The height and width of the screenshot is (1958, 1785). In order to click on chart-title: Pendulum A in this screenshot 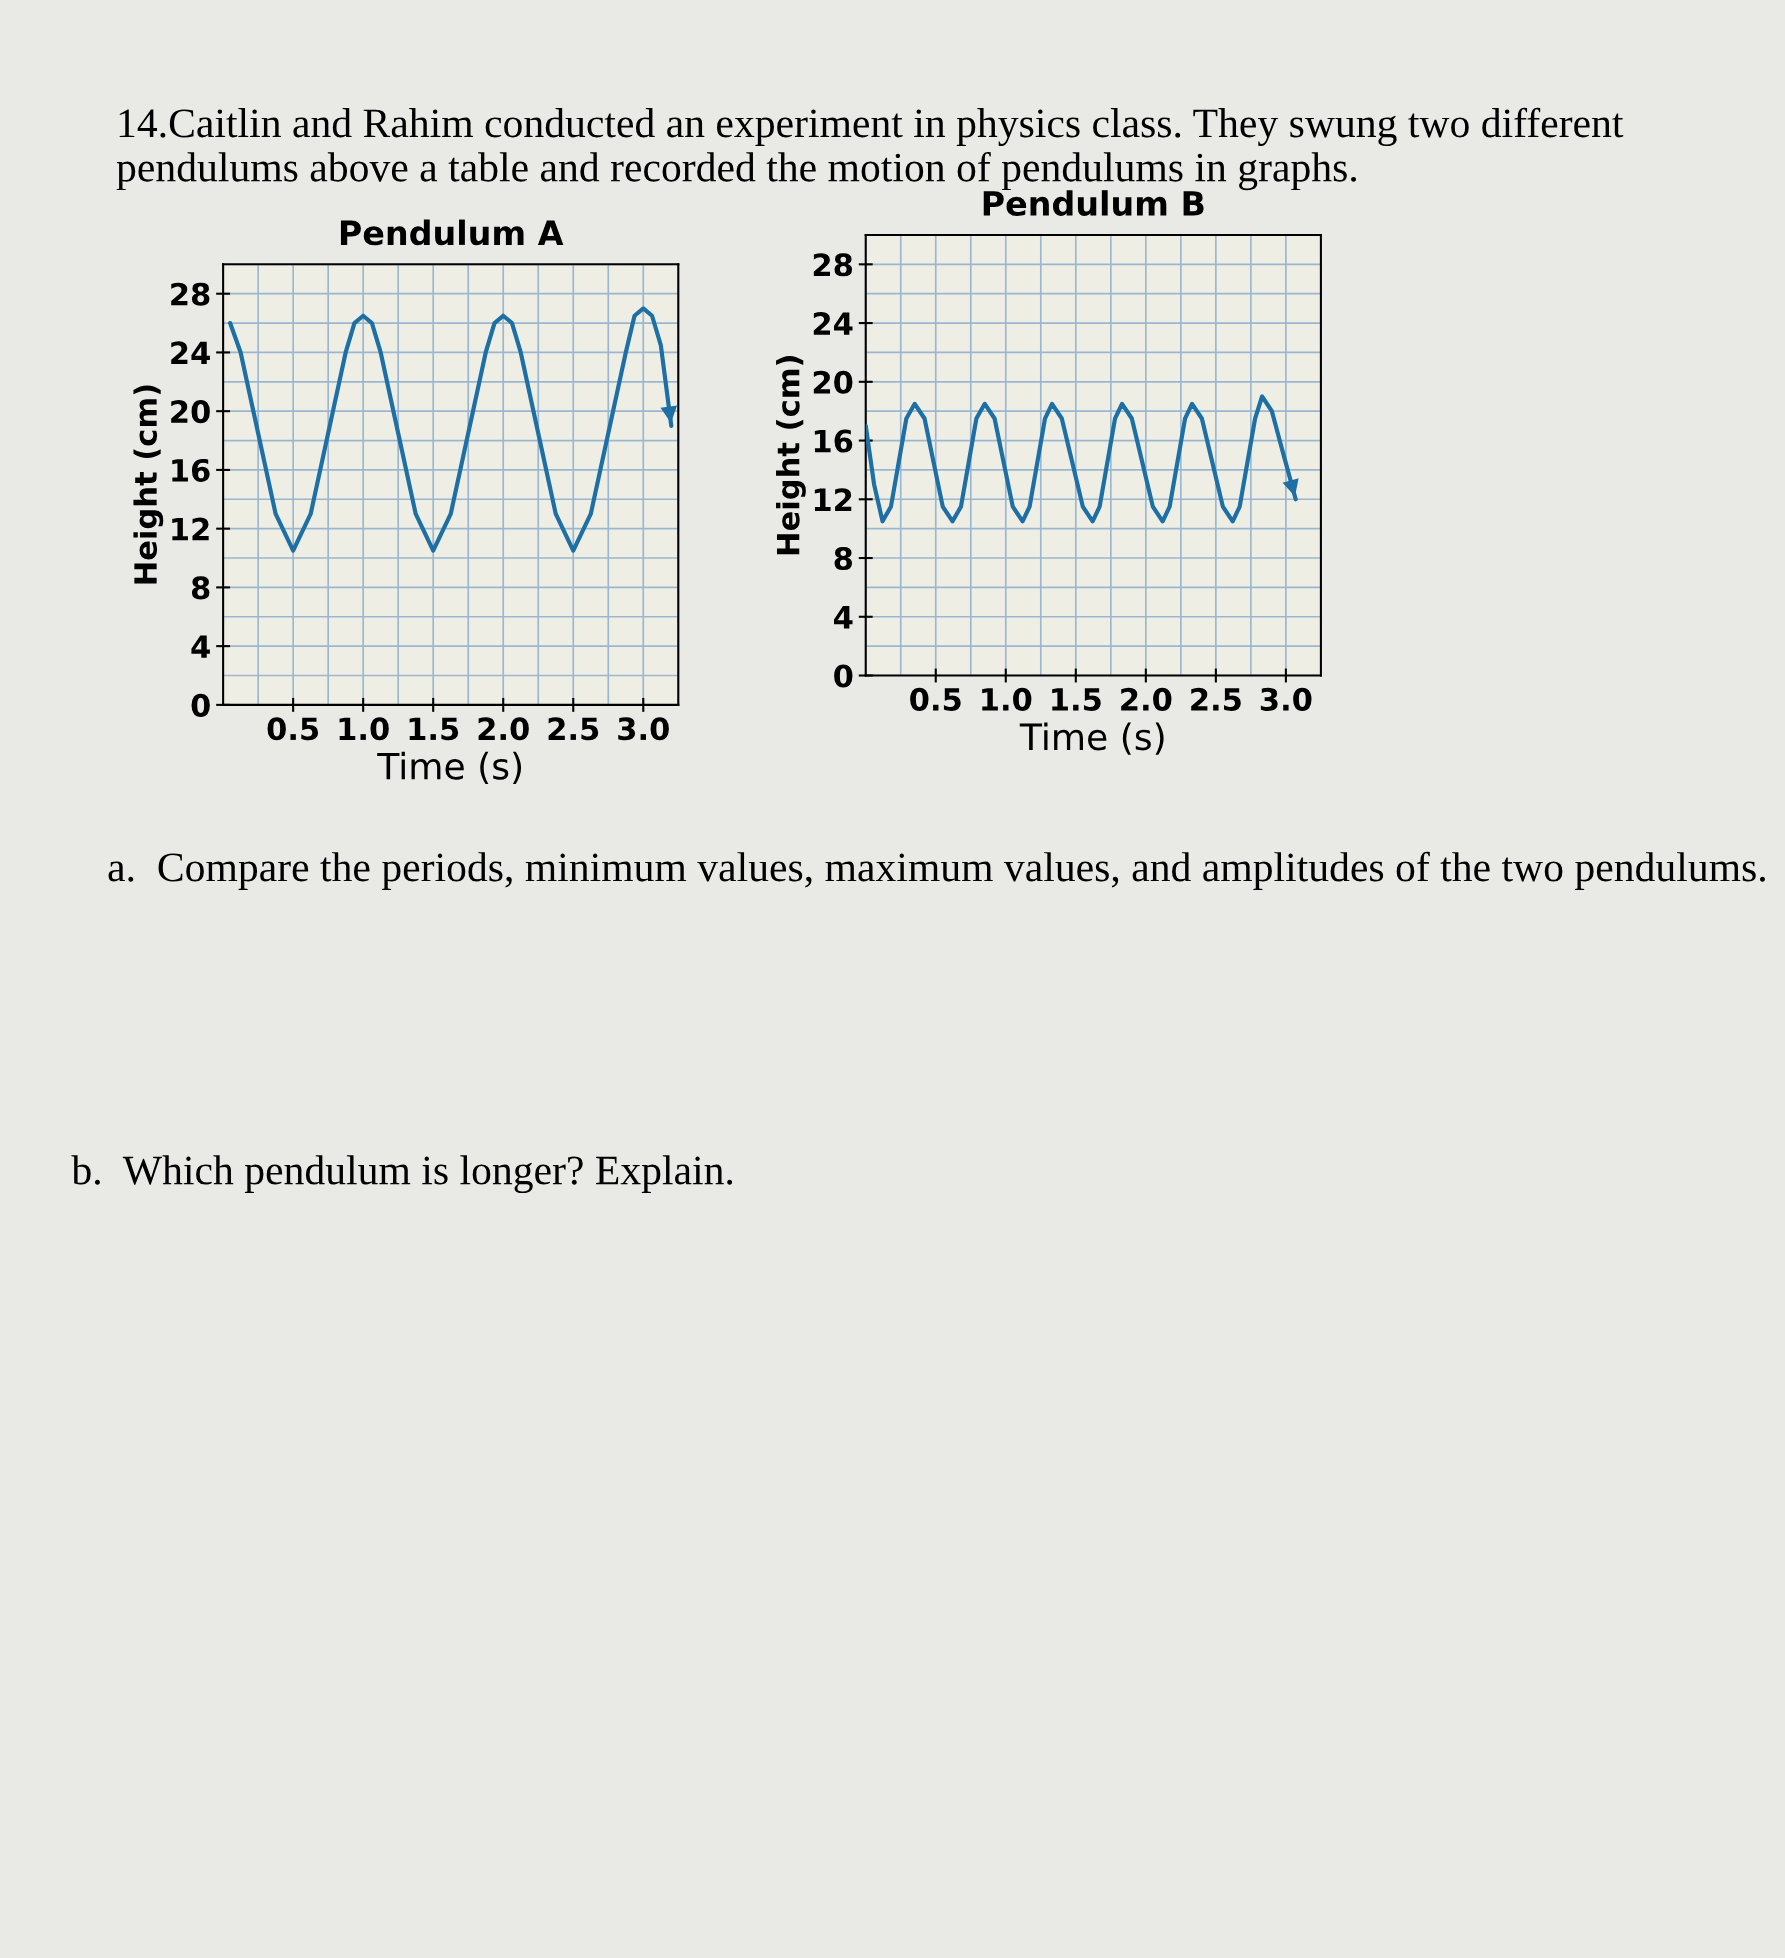, I will do `click(452, 232)`.